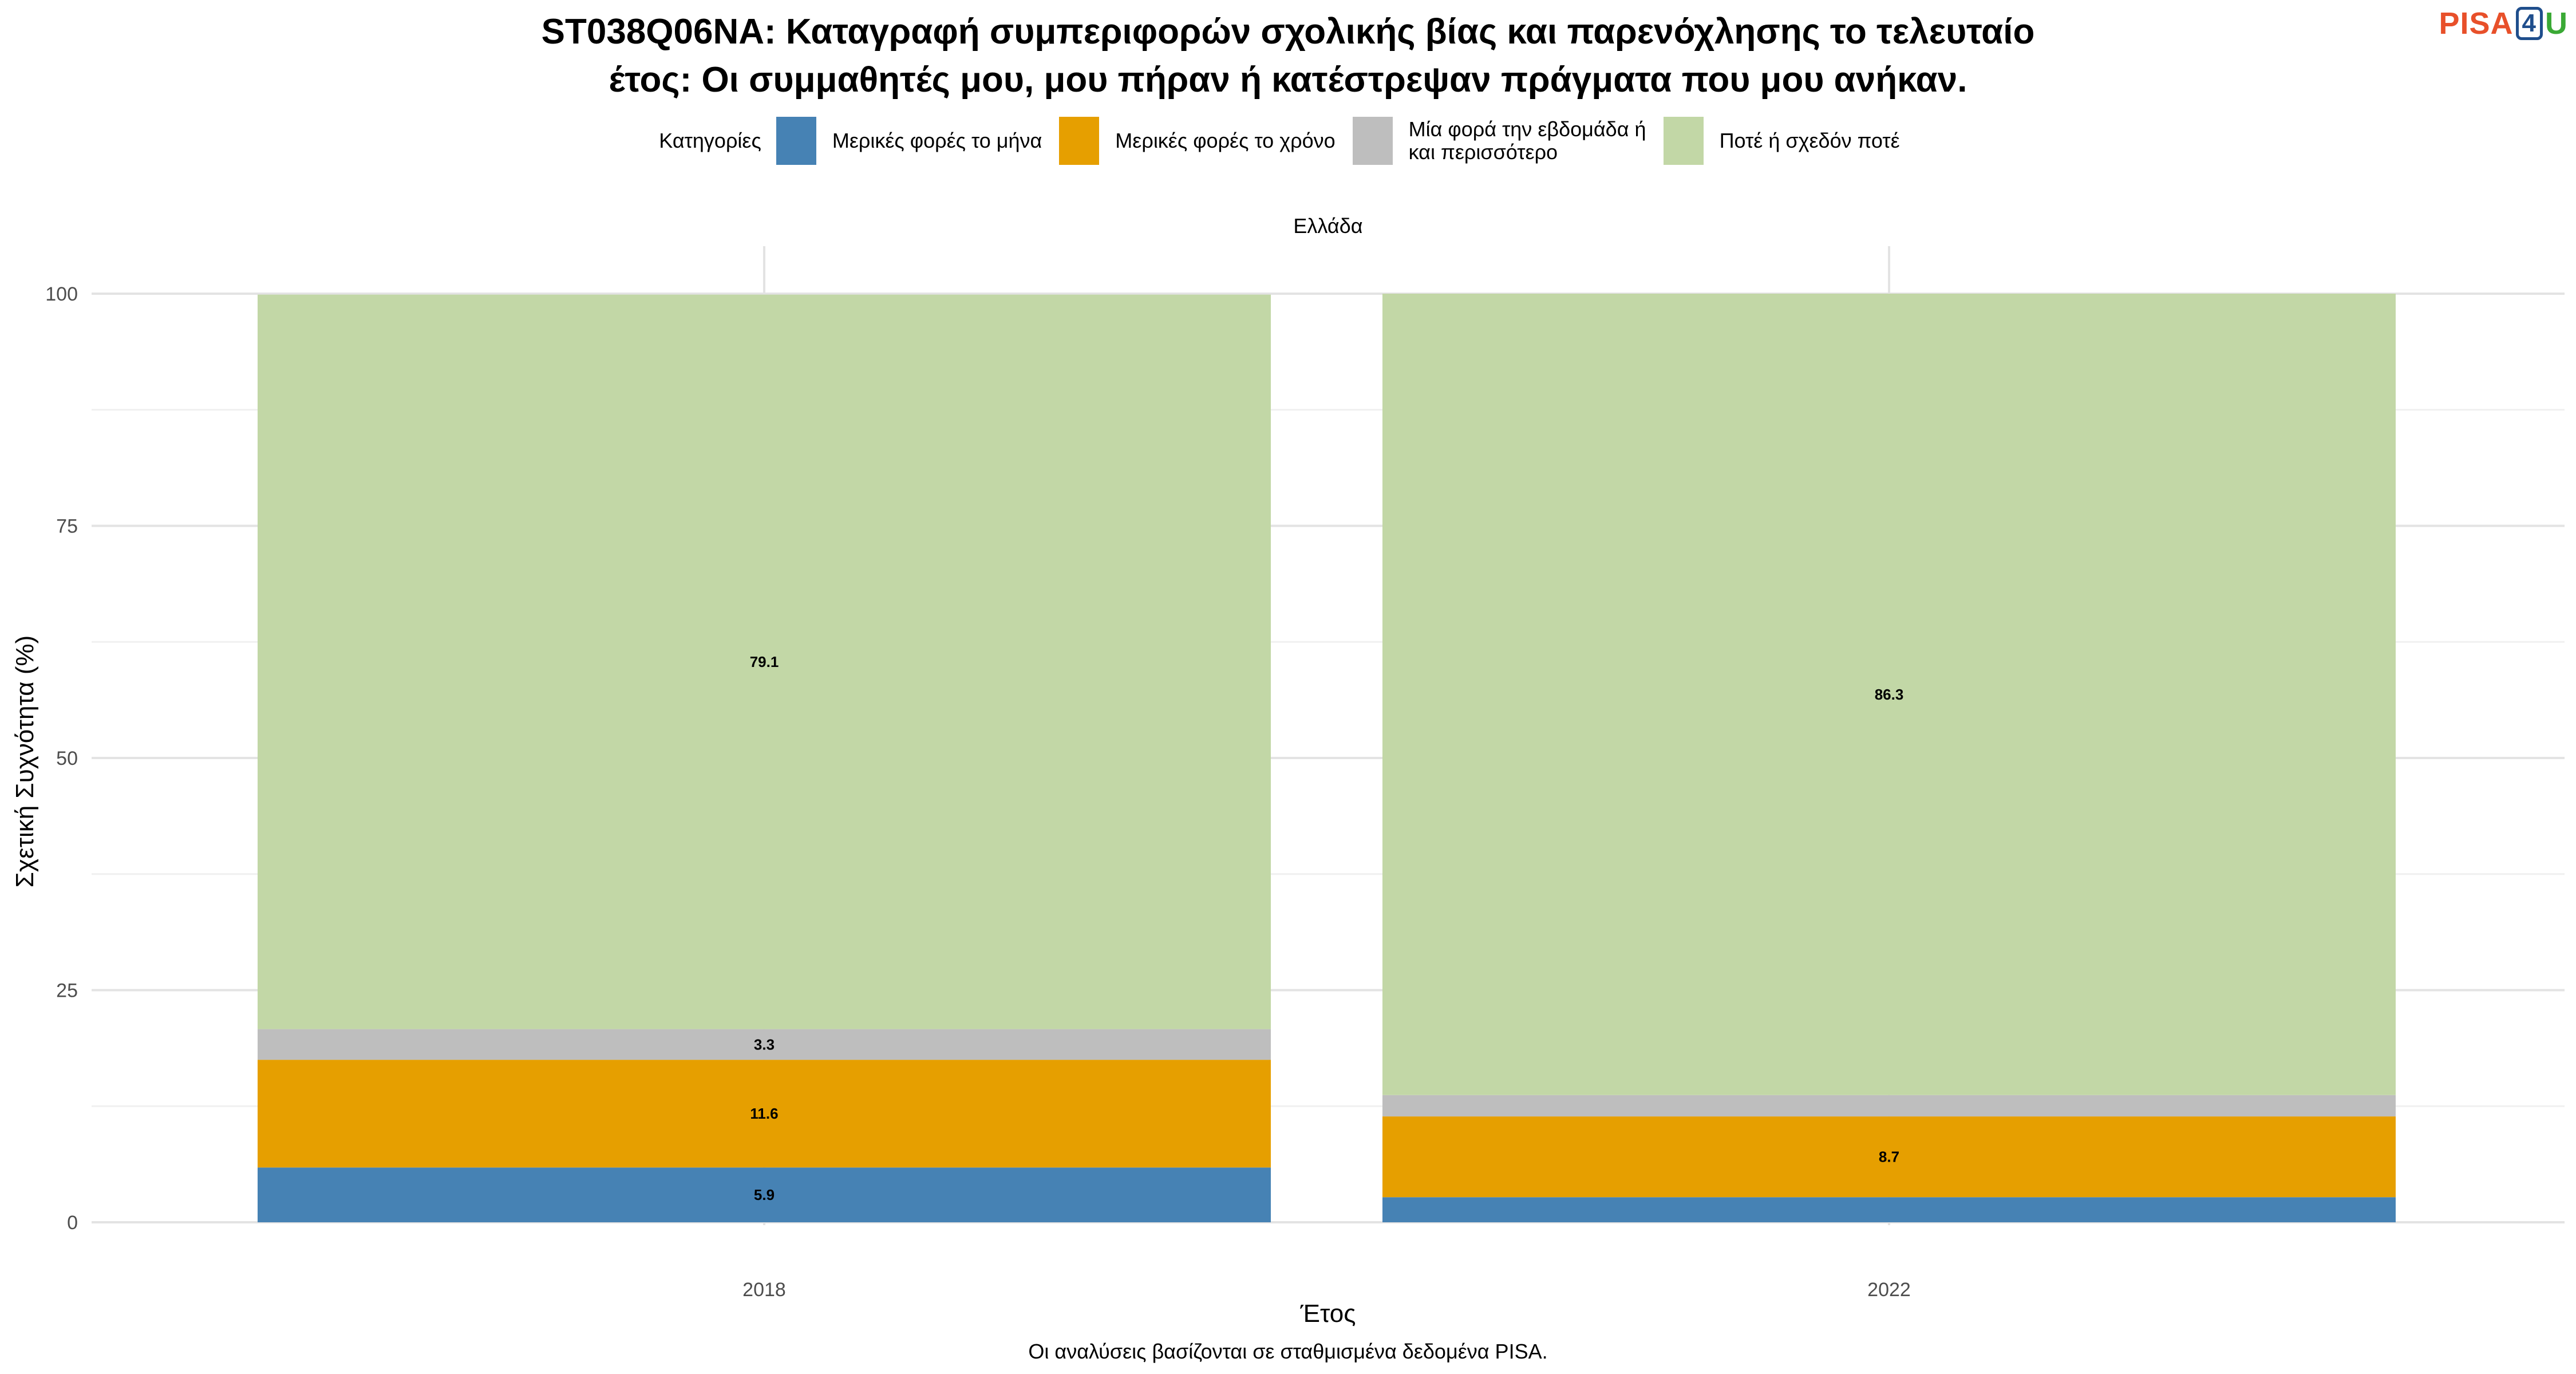  What do you see at coordinates (25, 761) in the screenshot?
I see `y-axis-title: Σχετική Συχνότητα (%)` at bounding box center [25, 761].